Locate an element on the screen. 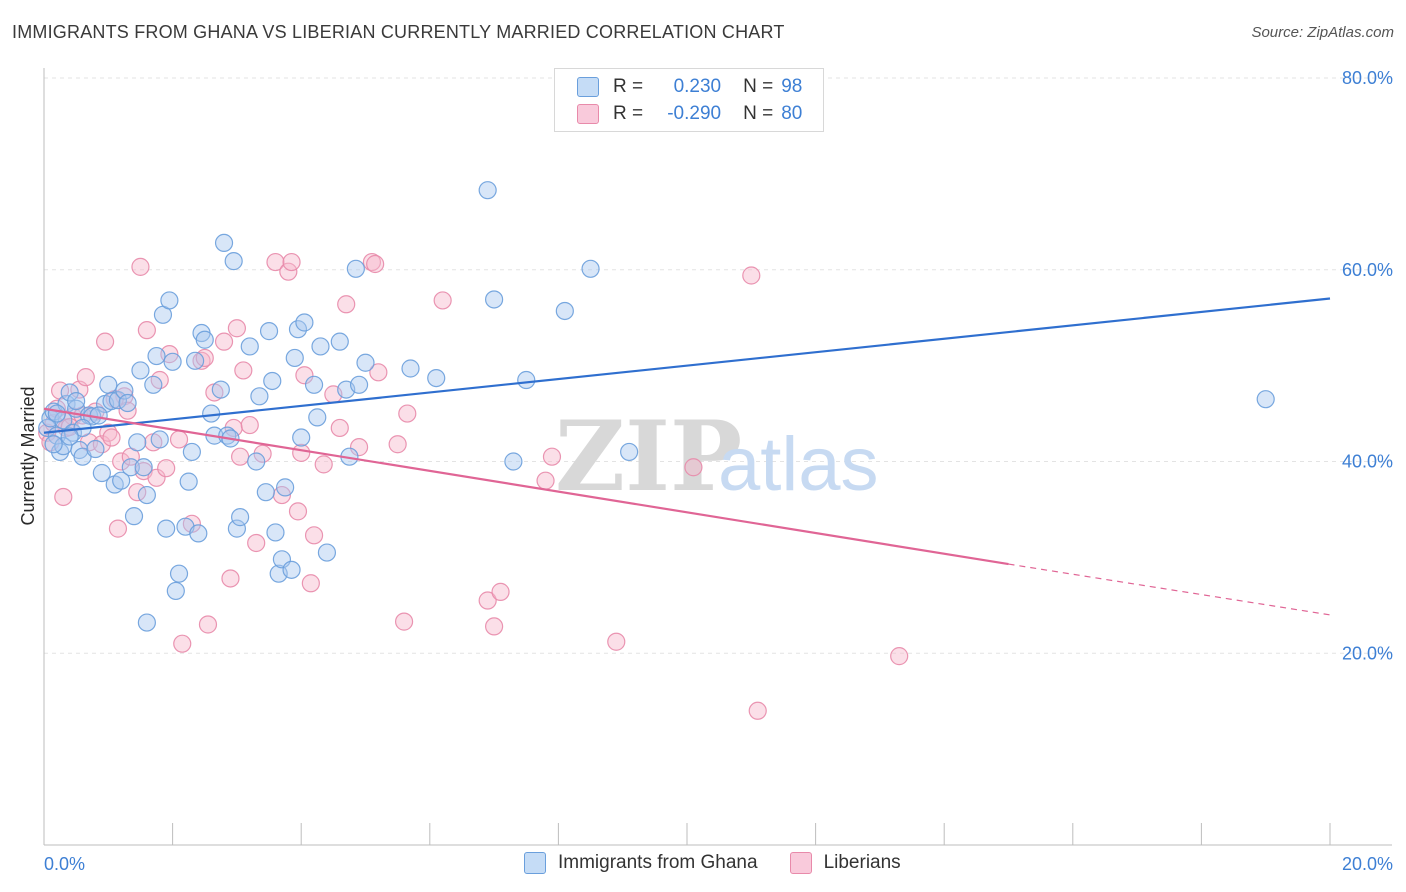 The width and height of the screenshot is (1406, 892). watermark: ZIP atlas is located at coordinates (717, 456).